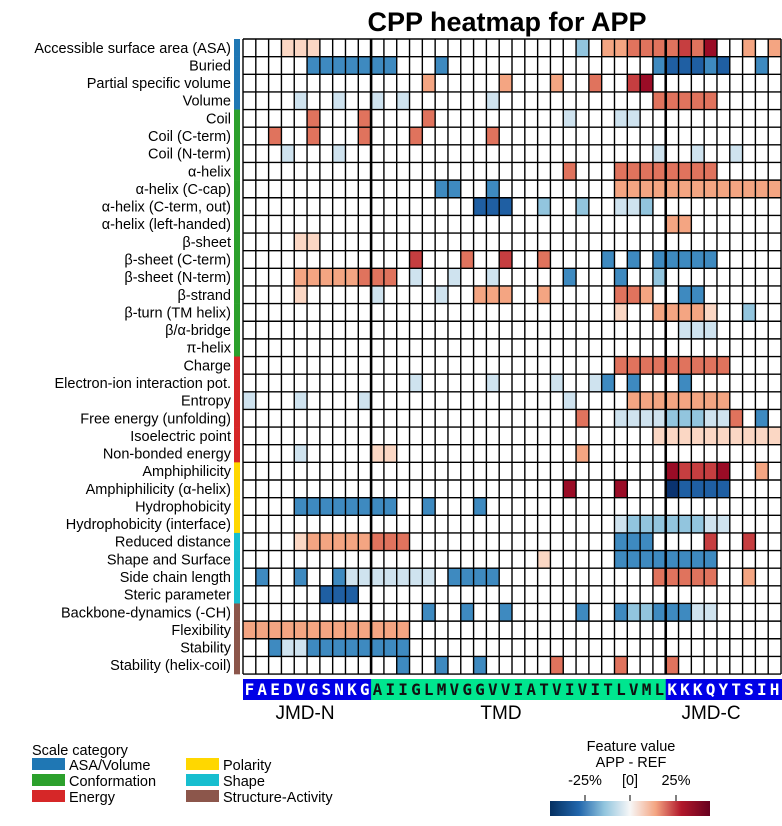 This screenshot has height=826, width=782. I want to click on amino-acid-letter: N, so click(339, 689).